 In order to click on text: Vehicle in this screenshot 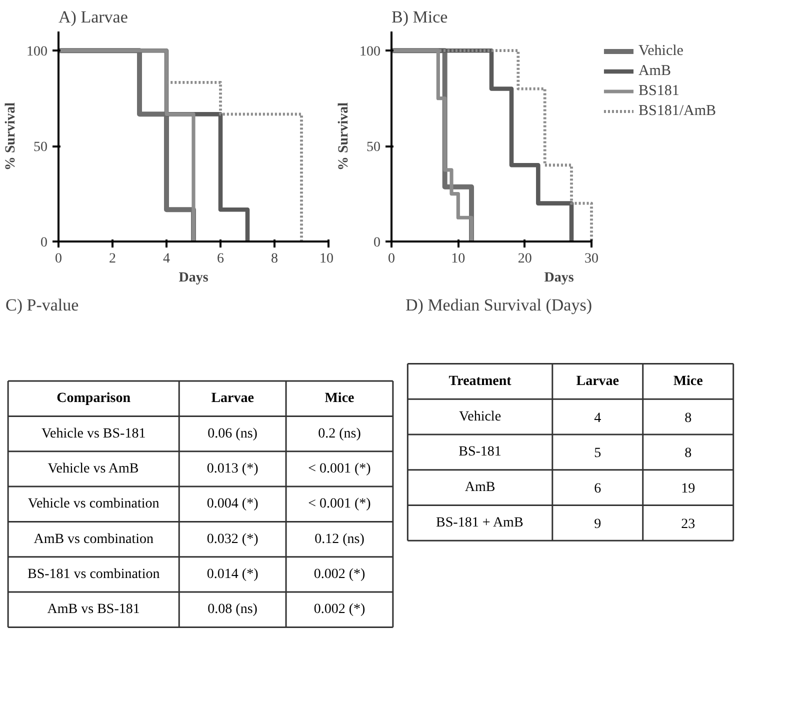, I will do `click(480, 416)`.